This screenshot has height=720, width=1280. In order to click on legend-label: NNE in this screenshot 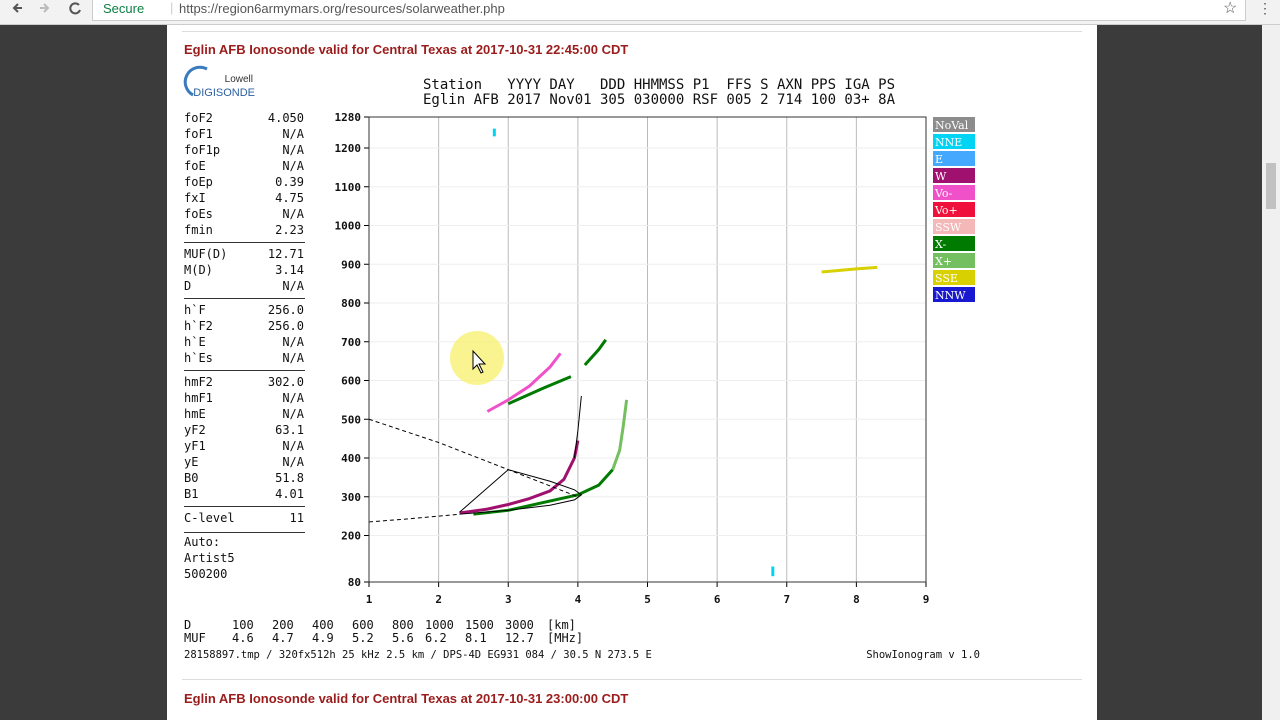, I will do `click(948, 142)`.